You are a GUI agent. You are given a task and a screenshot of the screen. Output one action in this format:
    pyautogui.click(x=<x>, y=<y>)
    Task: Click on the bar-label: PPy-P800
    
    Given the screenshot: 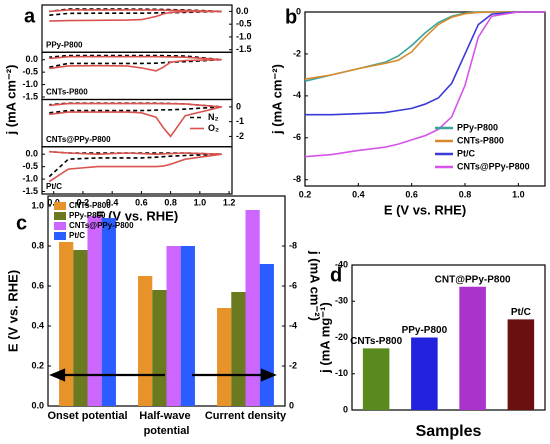 What is the action you would take?
    pyautogui.click(x=425, y=330)
    